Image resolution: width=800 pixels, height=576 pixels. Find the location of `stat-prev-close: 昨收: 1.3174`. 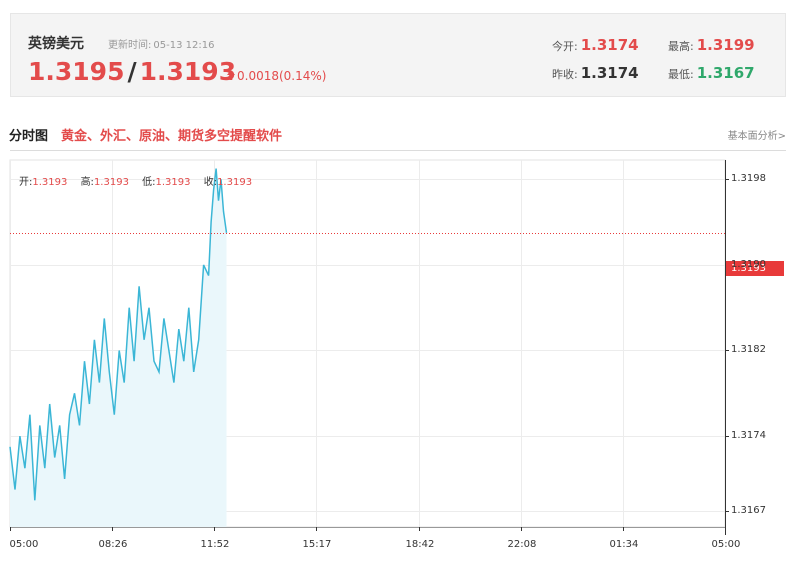

stat-prev-close: 昨收: 1.3174 is located at coordinates (595, 73).